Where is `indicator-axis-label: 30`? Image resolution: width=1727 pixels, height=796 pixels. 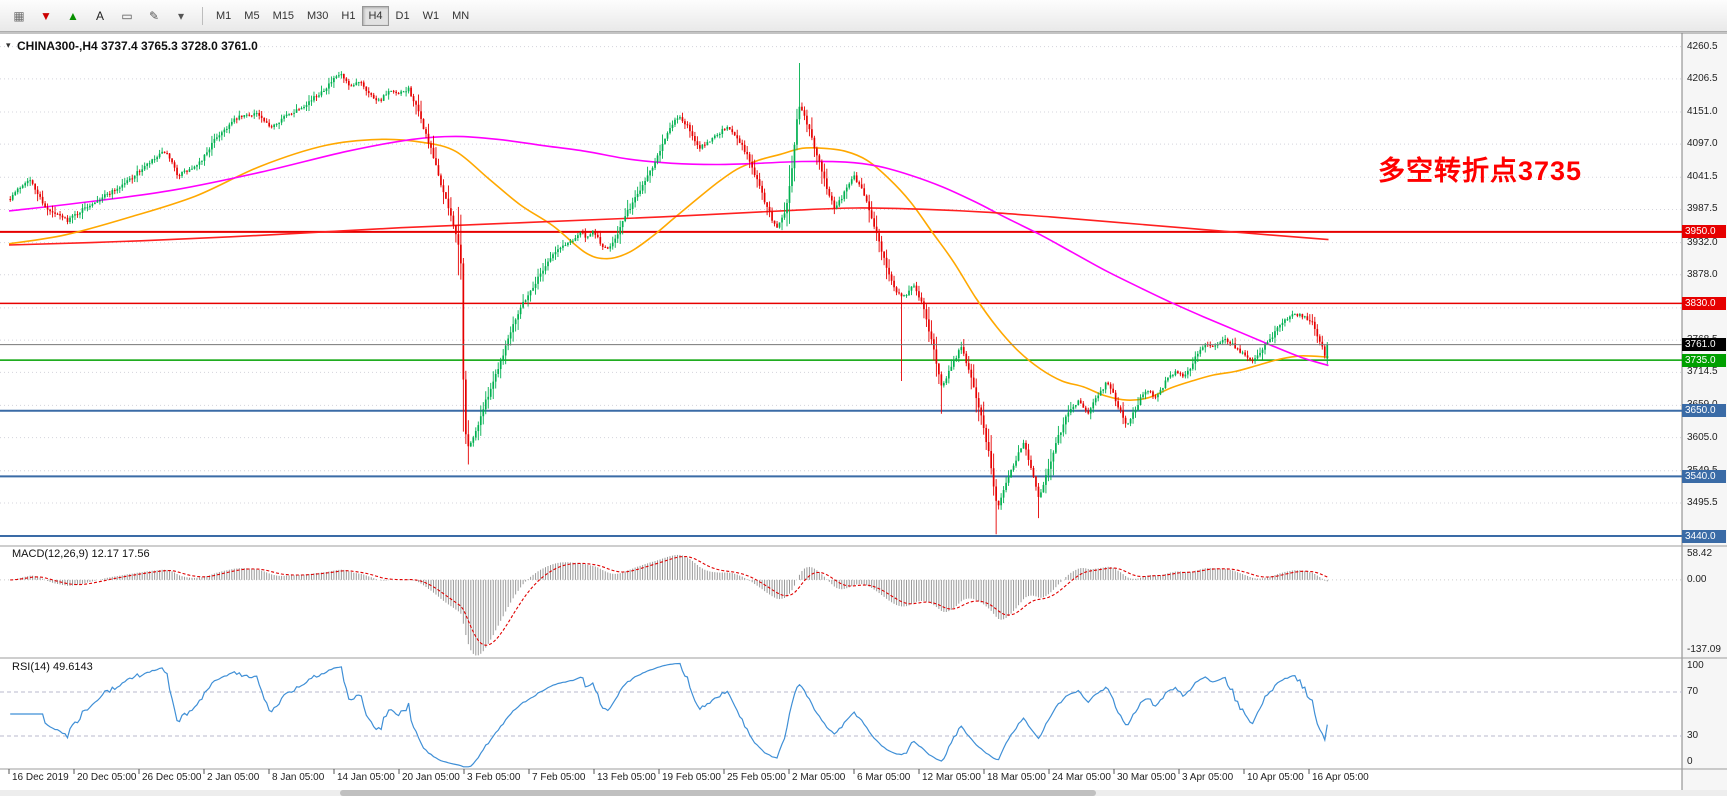
indicator-axis-label: 30 is located at coordinates (1693, 735).